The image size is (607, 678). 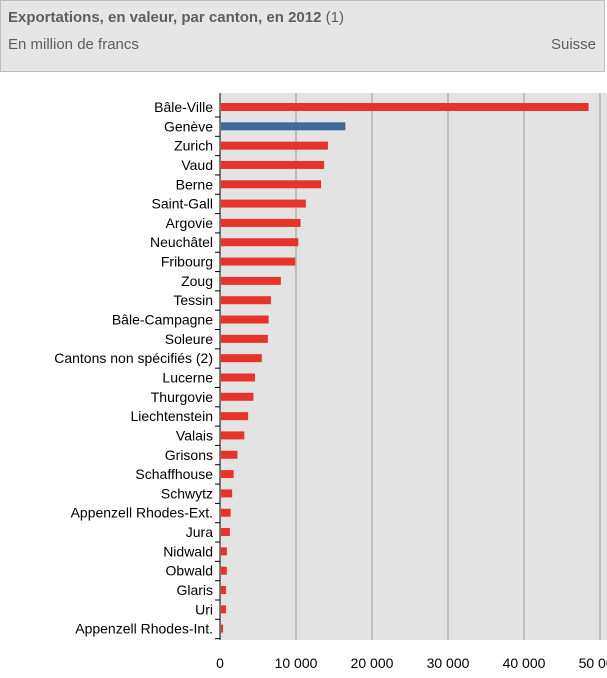 I want to click on category-label: Schwytz, so click(x=187, y=493).